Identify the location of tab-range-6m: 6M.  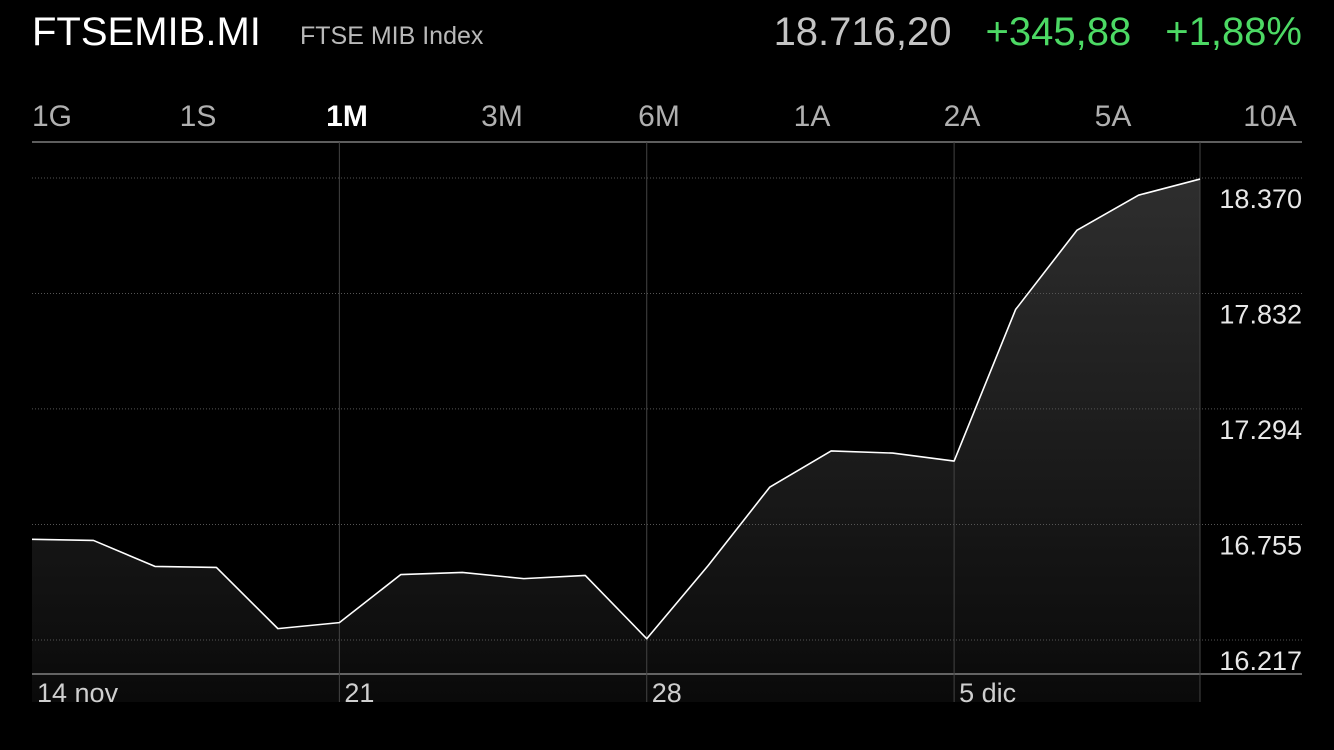
(659, 116).